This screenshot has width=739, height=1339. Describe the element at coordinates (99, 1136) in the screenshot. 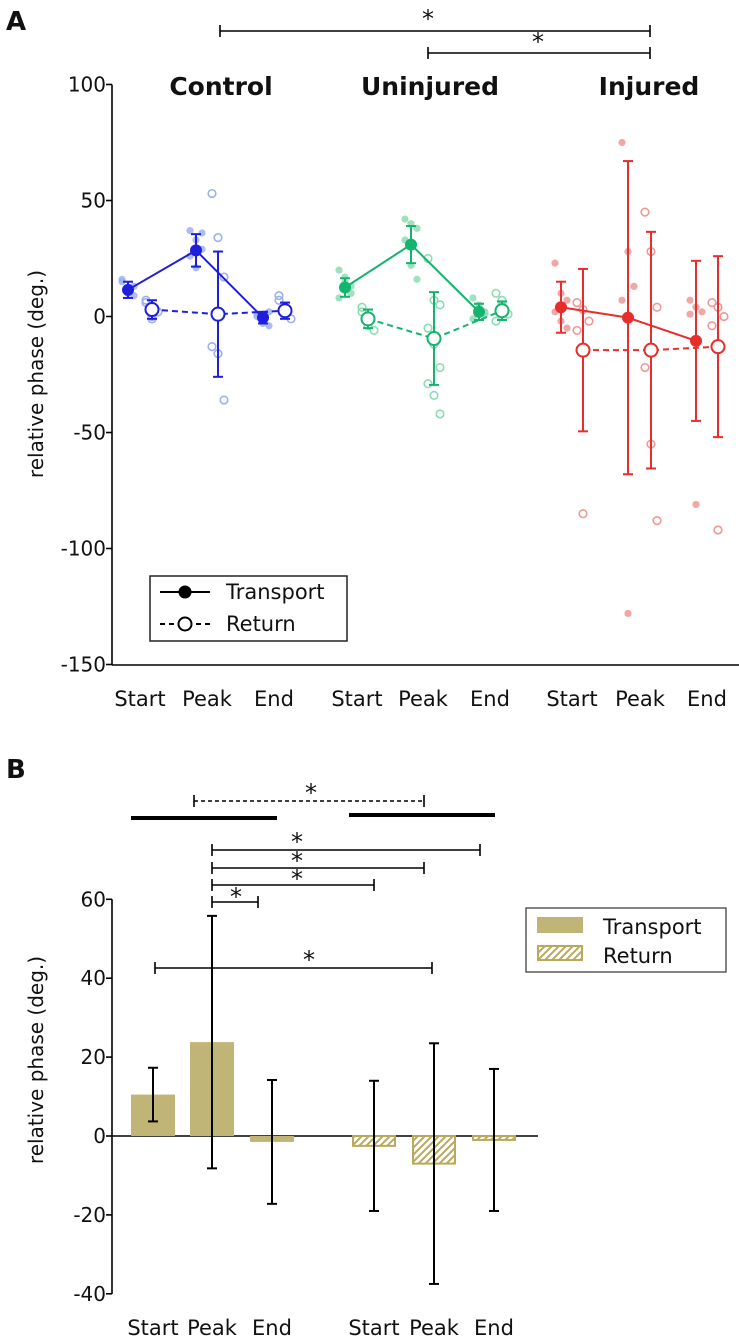

I see `y-tick-label: 0` at that location.